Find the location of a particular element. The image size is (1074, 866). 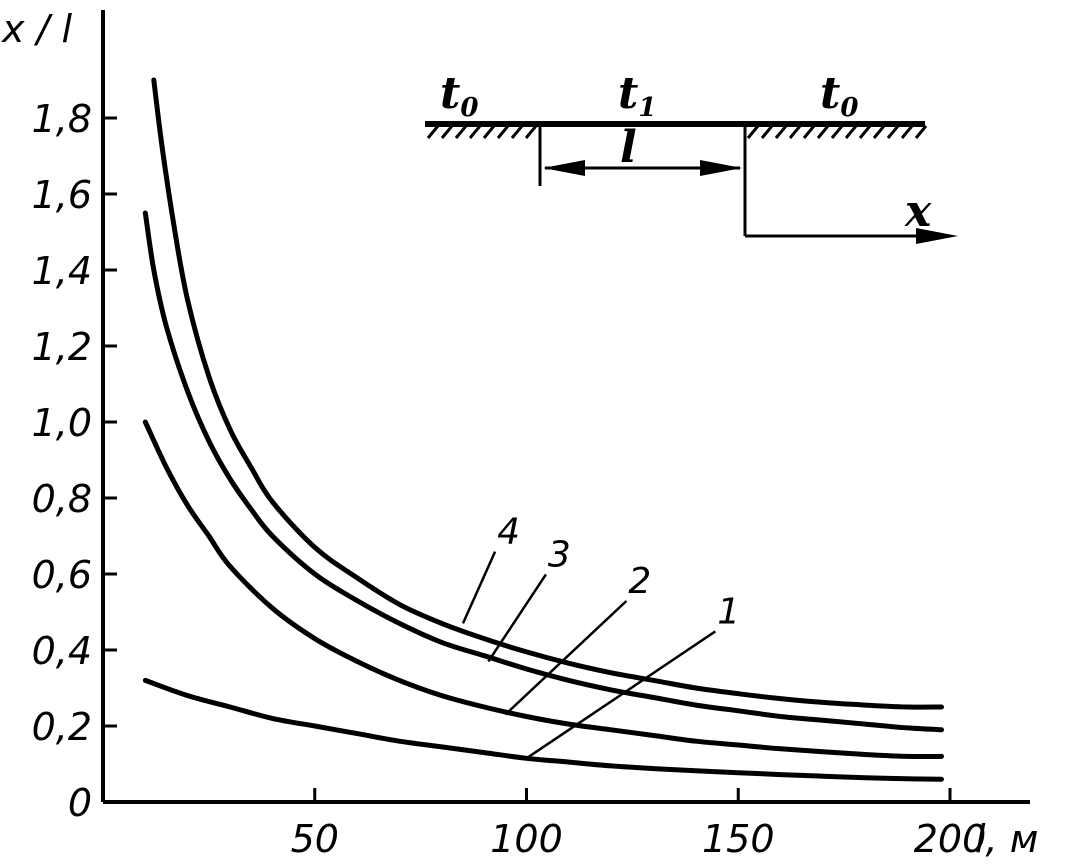

y-tick-group: 0 0,2 0,4 0,6 0,8 1,0 1,2 1,4 1,6 1,8 is located at coordinates (74, 461).